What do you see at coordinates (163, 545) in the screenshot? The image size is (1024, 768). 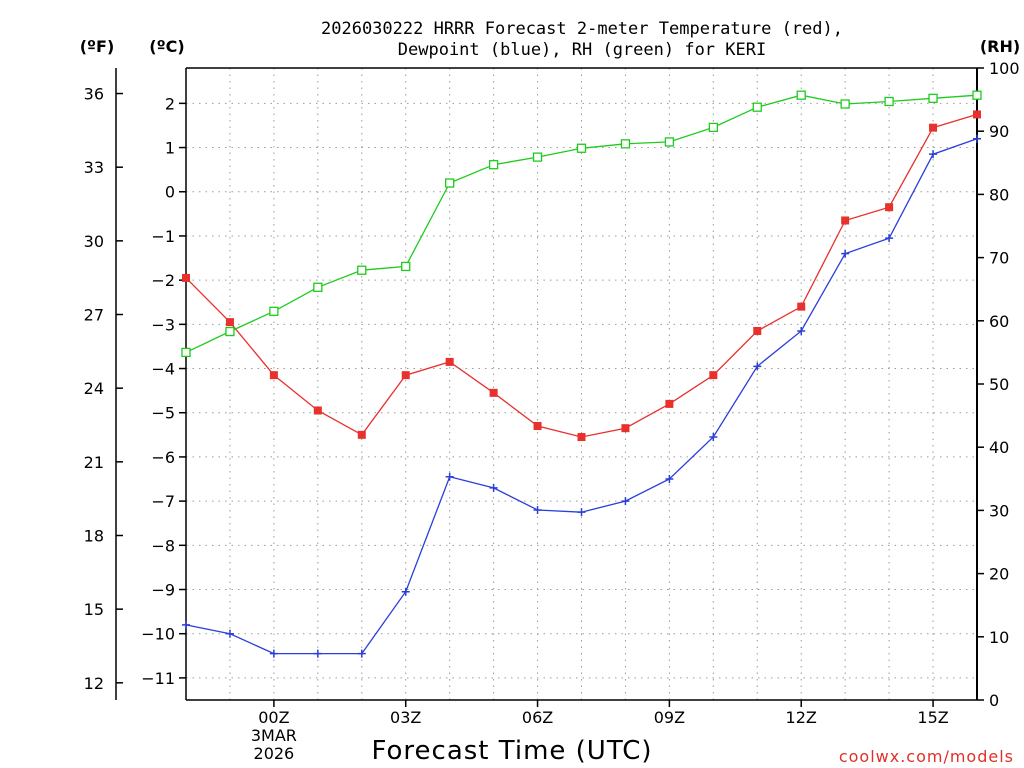 I see `celsius-tick-label: −8` at bounding box center [163, 545].